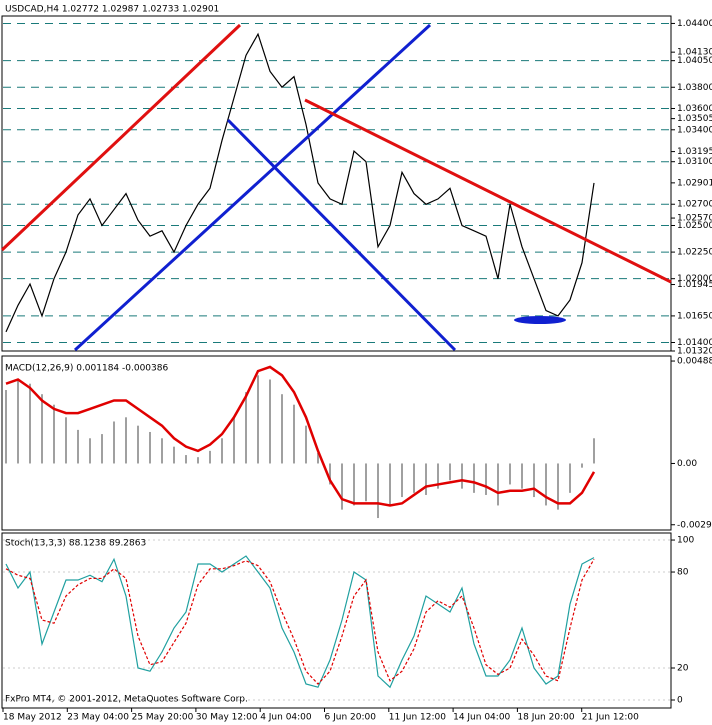 Image resolution: width=712 pixels, height=725 pixels. I want to click on x-tick-label: 18 May 2012, so click(32, 718).